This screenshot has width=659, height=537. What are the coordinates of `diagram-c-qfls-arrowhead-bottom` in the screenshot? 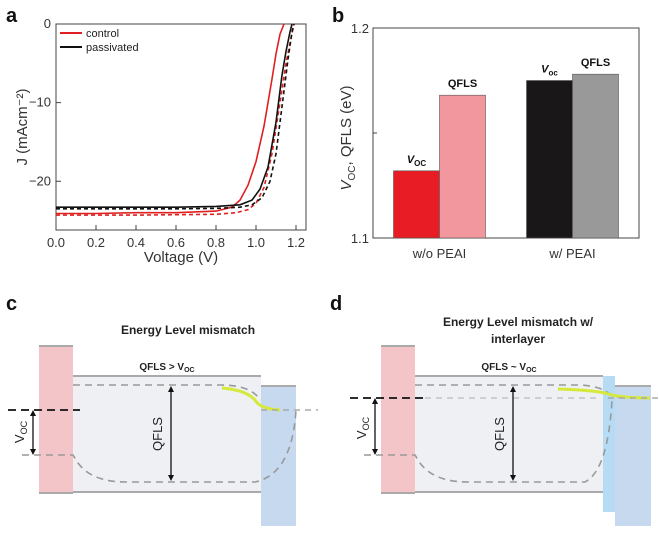 It's located at (171, 478).